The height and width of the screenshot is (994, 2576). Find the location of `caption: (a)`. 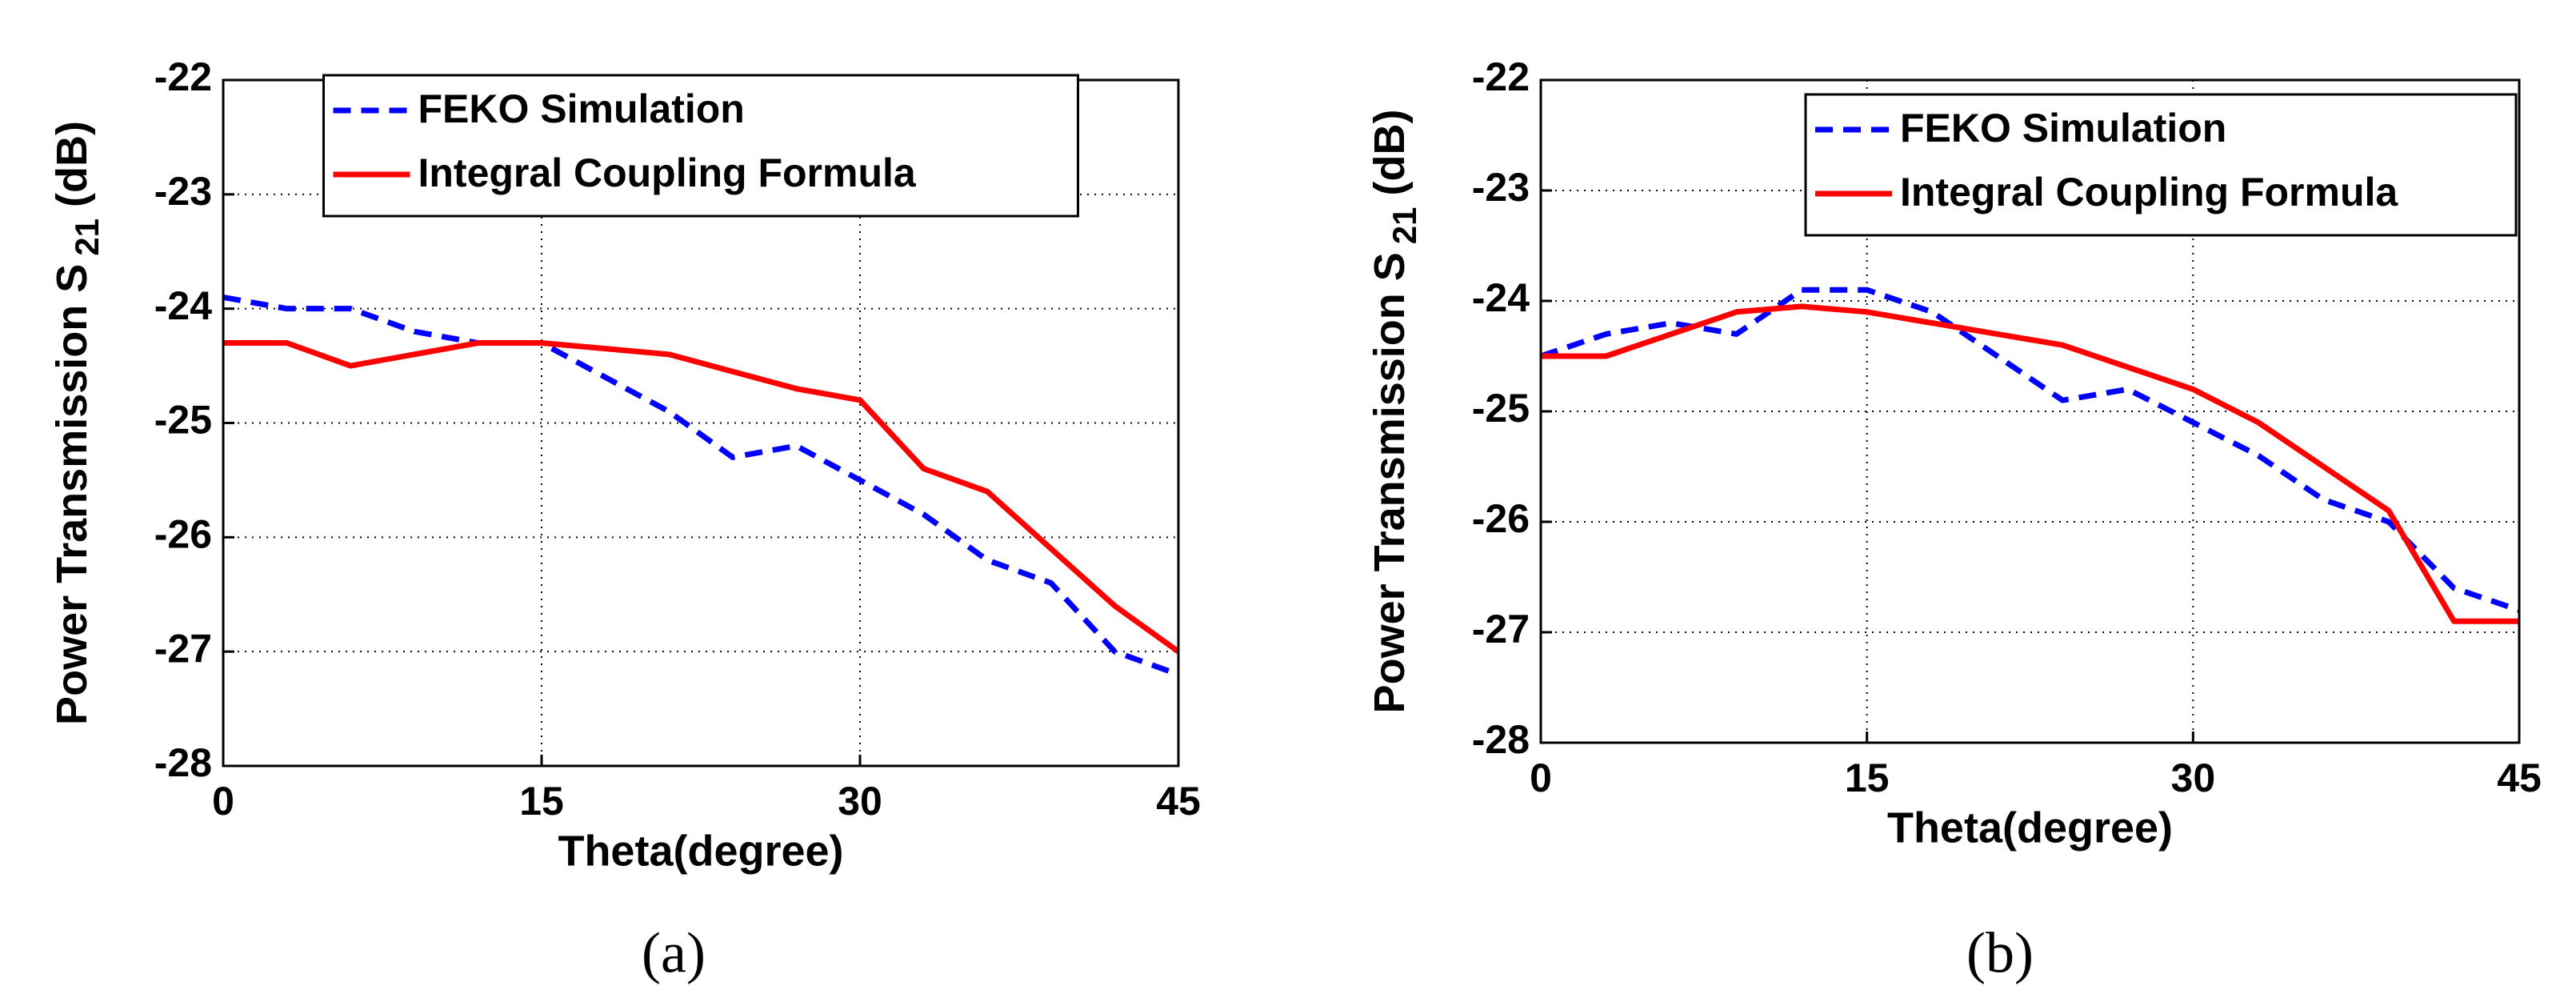

caption: (a) is located at coordinates (674, 953).